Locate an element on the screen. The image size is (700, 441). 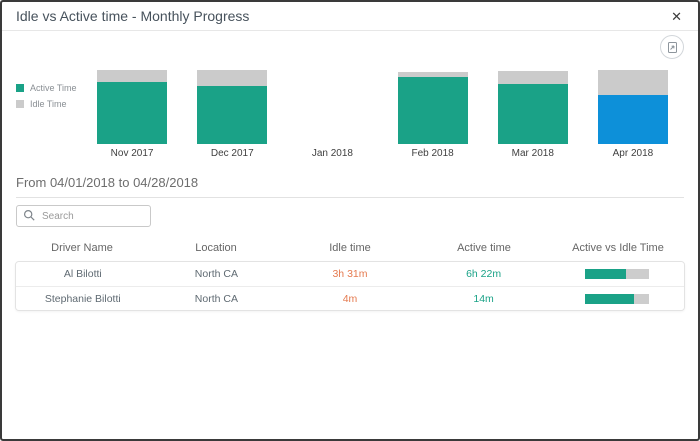
chart-month-slot: Dec 2017 is located at coordinates (232, 111).